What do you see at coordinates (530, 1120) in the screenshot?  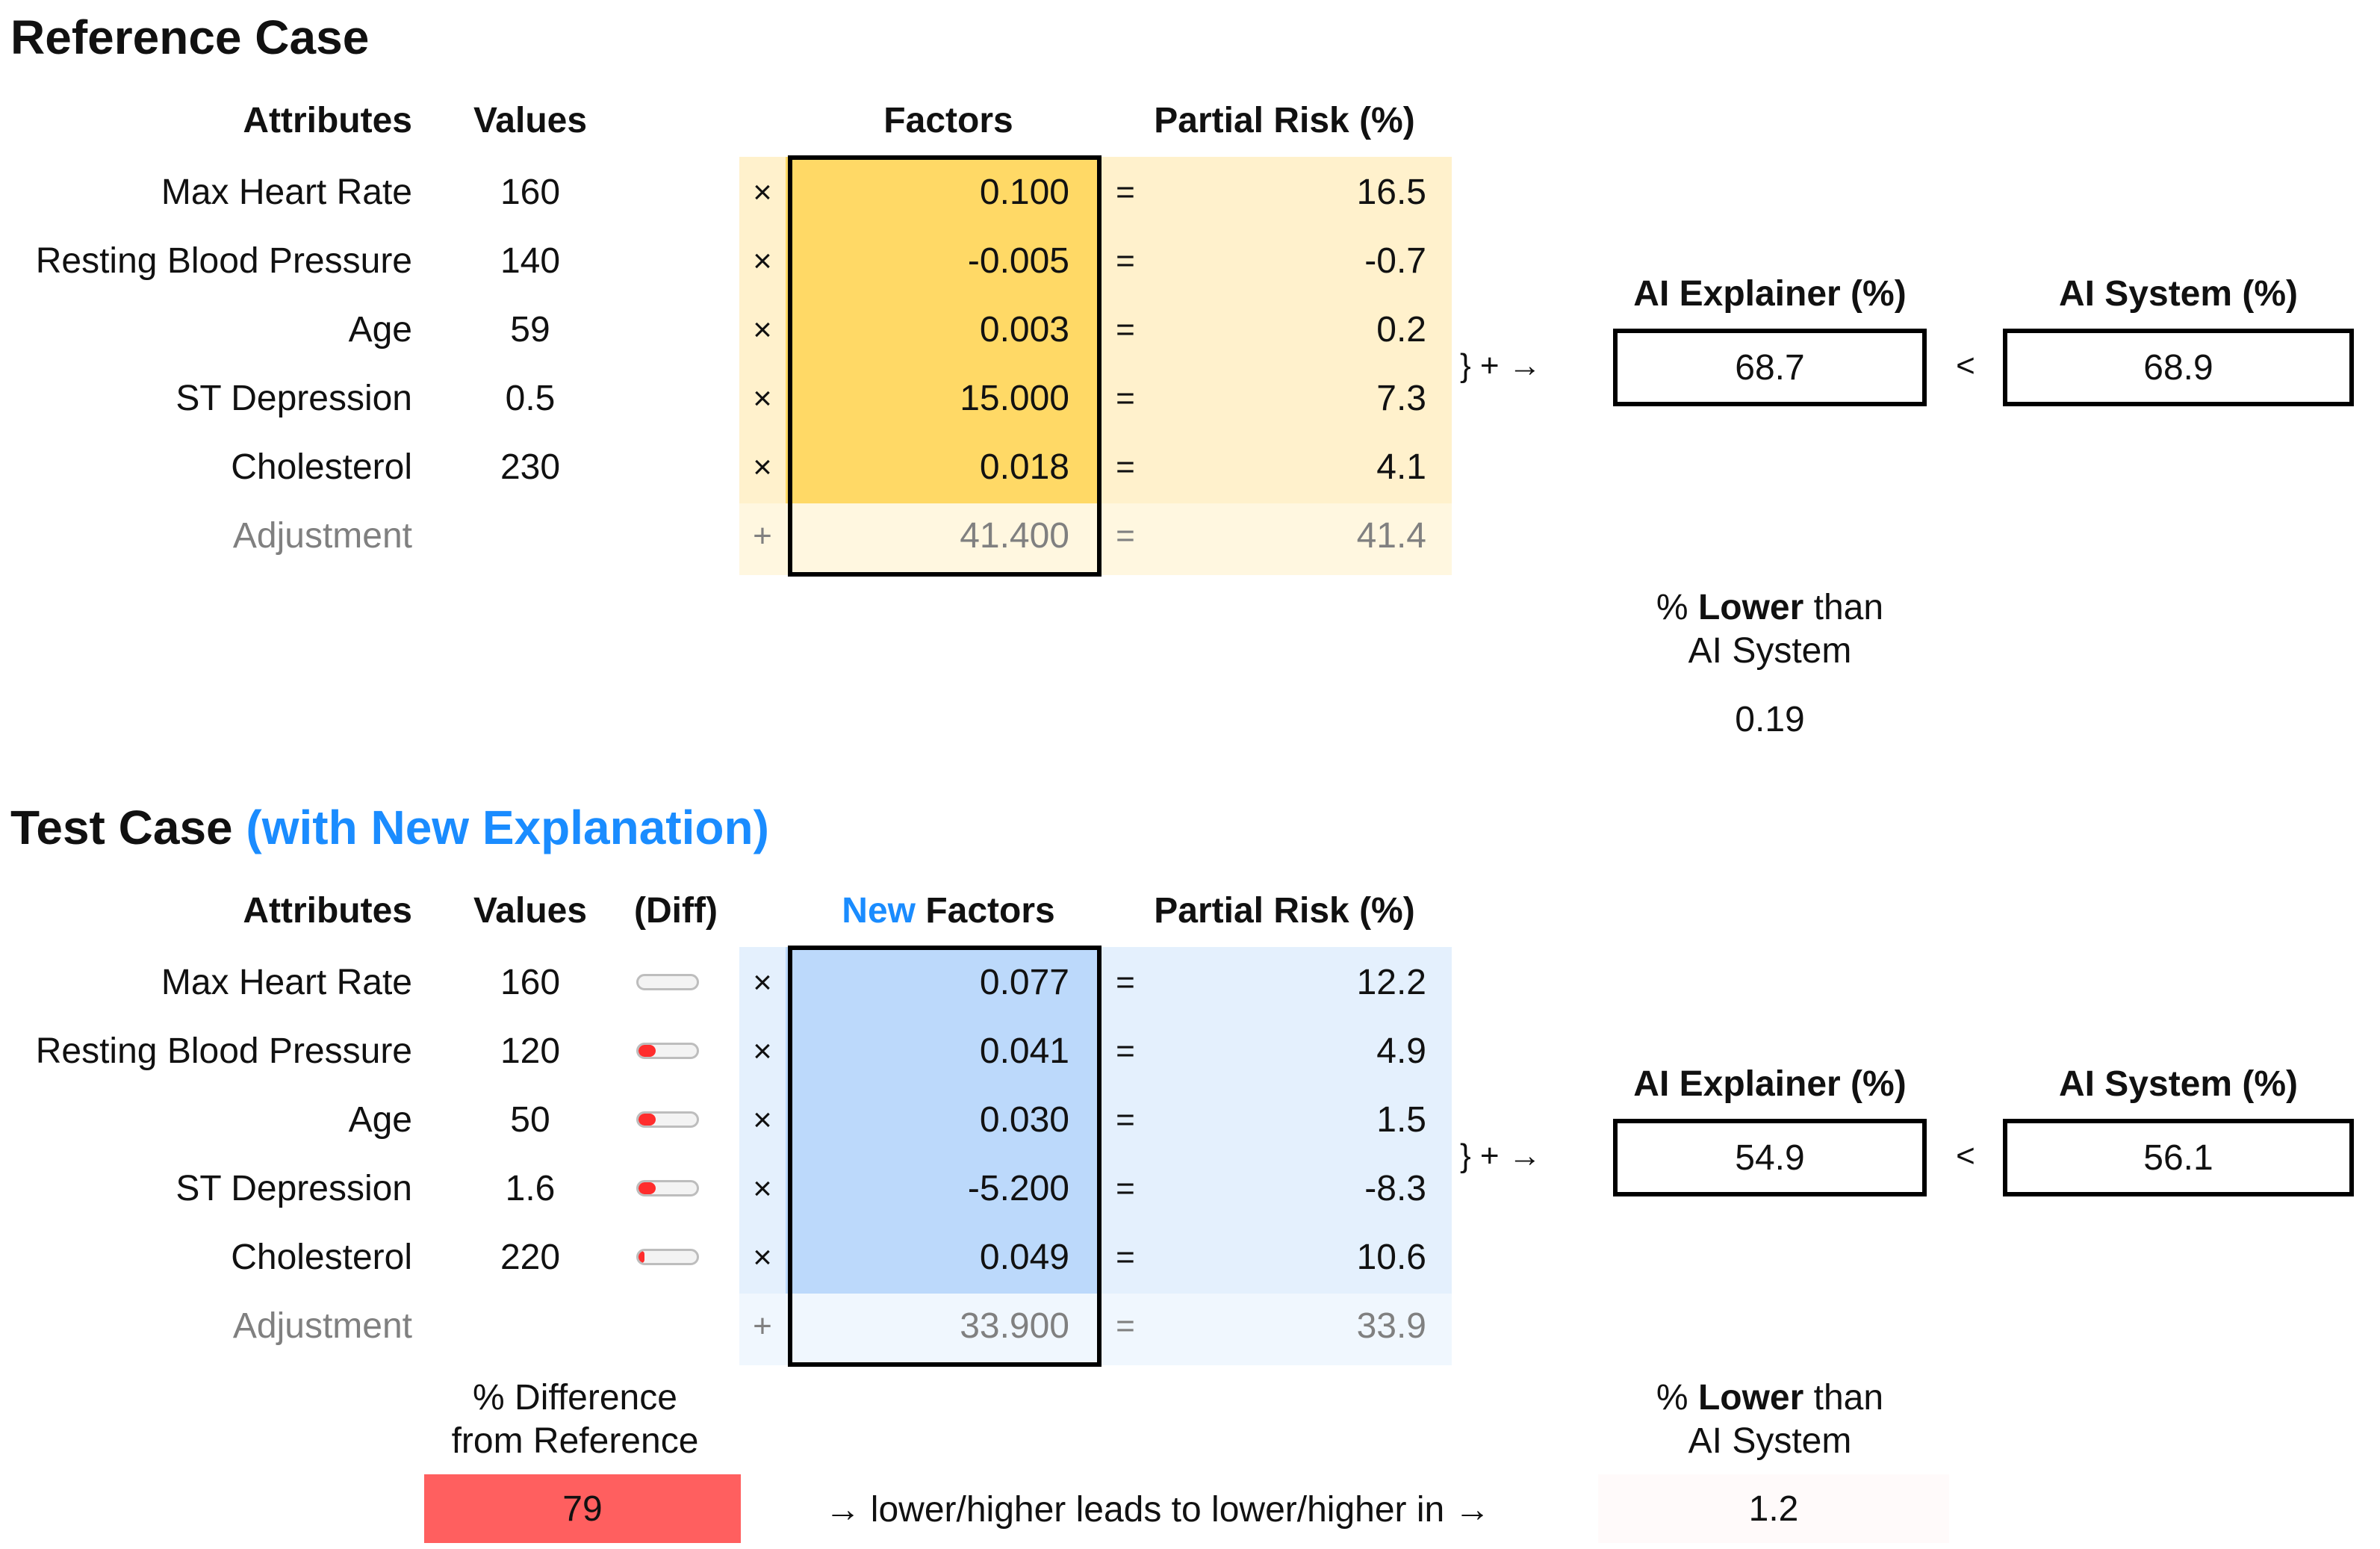 I see `test-row-value: 50` at bounding box center [530, 1120].